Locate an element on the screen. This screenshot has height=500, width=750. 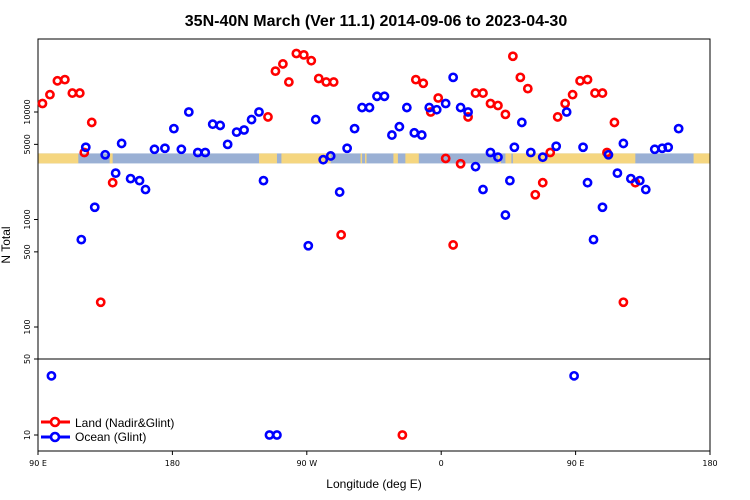
y-axis-ticks: 100 500 1000 5000 10000 10 50 is located at coordinates (30, 269).